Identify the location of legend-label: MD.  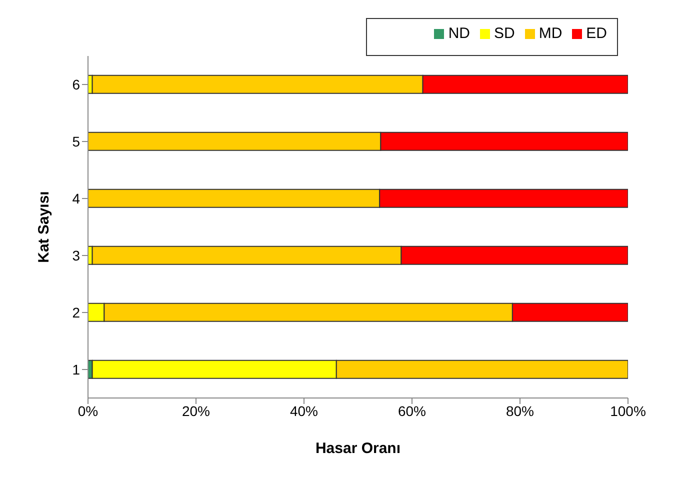
(550, 33).